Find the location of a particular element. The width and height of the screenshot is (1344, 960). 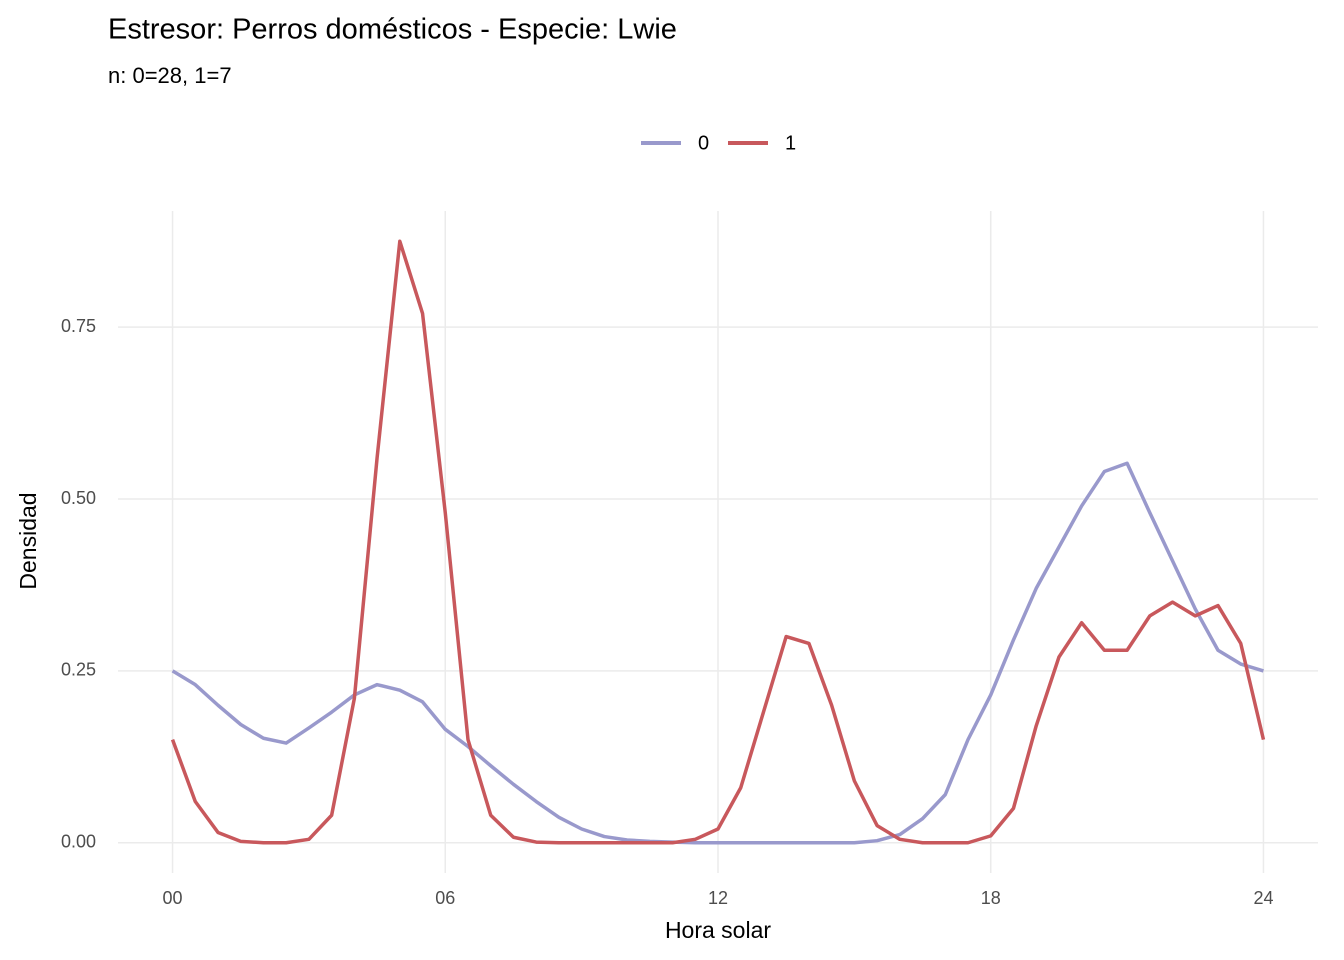

y-tick-label: 0.50 is located at coordinates (78, 498).